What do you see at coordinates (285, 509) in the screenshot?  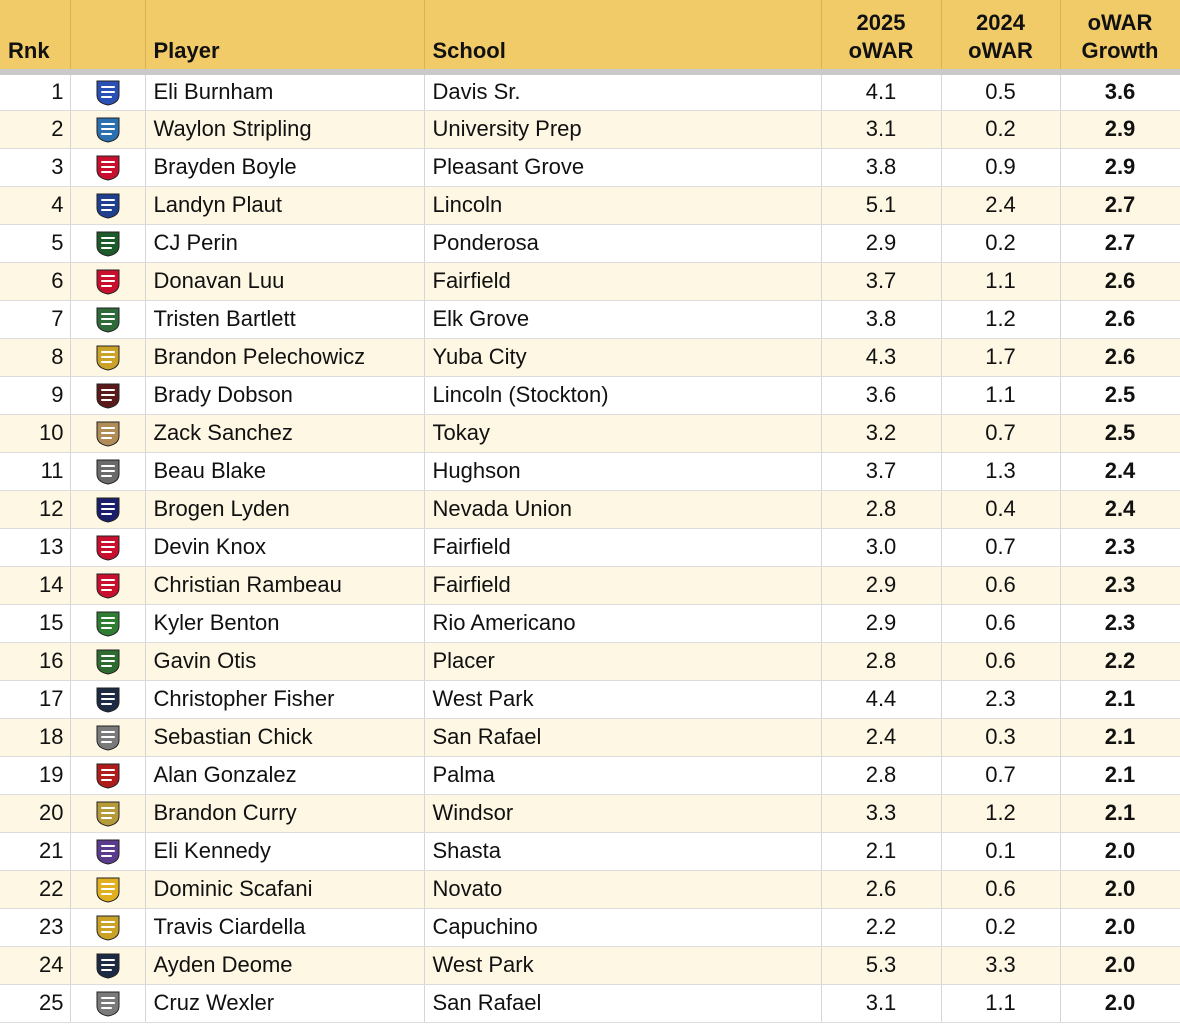 I see `player-cell: Brogen Lyden` at bounding box center [285, 509].